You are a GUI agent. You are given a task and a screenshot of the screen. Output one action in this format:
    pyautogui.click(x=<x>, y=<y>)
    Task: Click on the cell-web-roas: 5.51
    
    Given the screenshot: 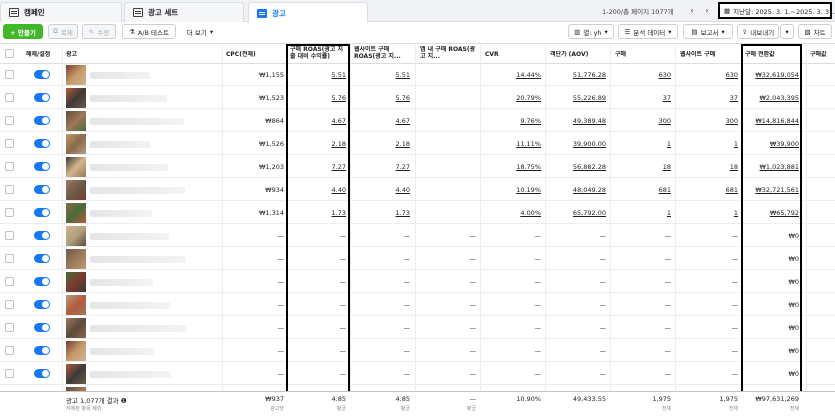 What is the action you would take?
    pyautogui.click(x=402, y=75)
    